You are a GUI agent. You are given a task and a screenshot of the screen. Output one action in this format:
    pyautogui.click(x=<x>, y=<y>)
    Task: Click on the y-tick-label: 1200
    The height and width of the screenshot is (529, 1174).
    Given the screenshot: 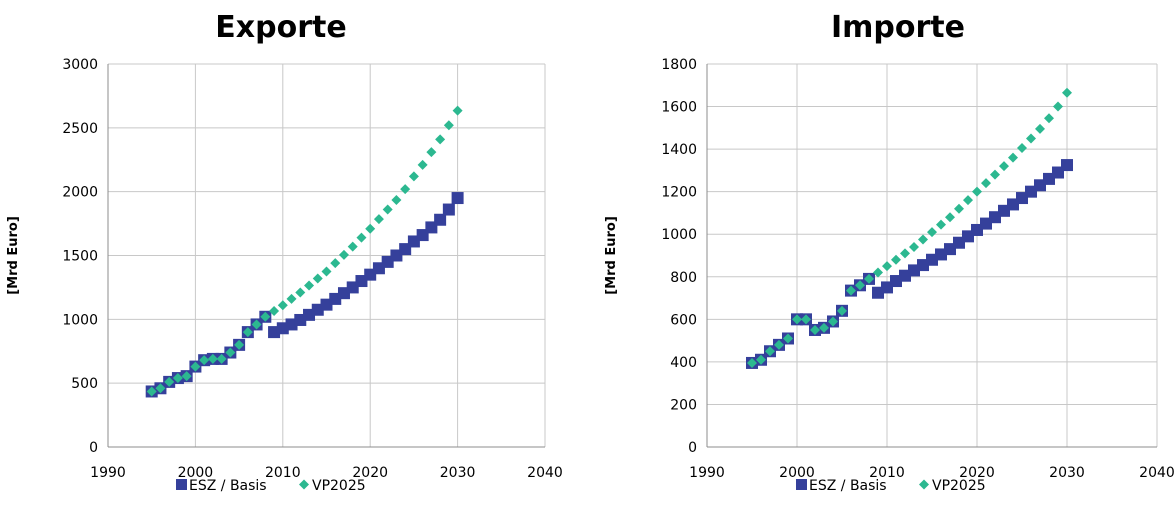 What is the action you would take?
    pyautogui.click(x=679, y=193)
    